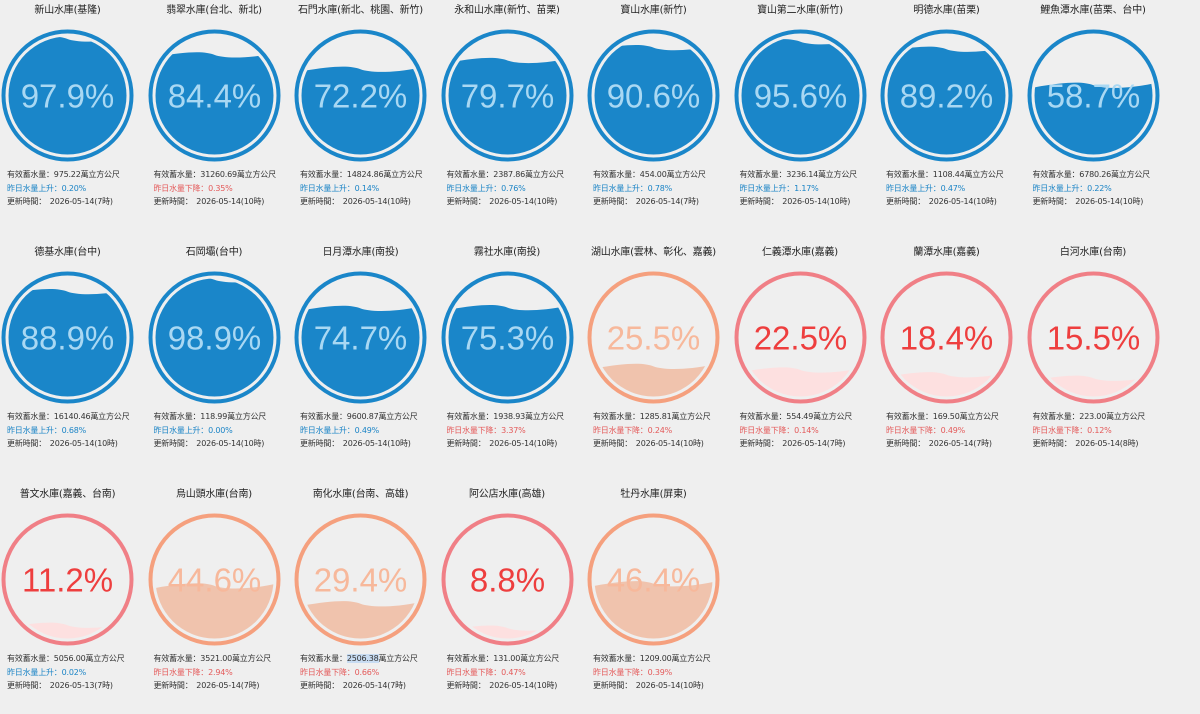  Describe the element at coordinates (1085, 443) in the screenshot. I see `update-time-text: 更新時間： 2026-05-14(8時)` at that location.